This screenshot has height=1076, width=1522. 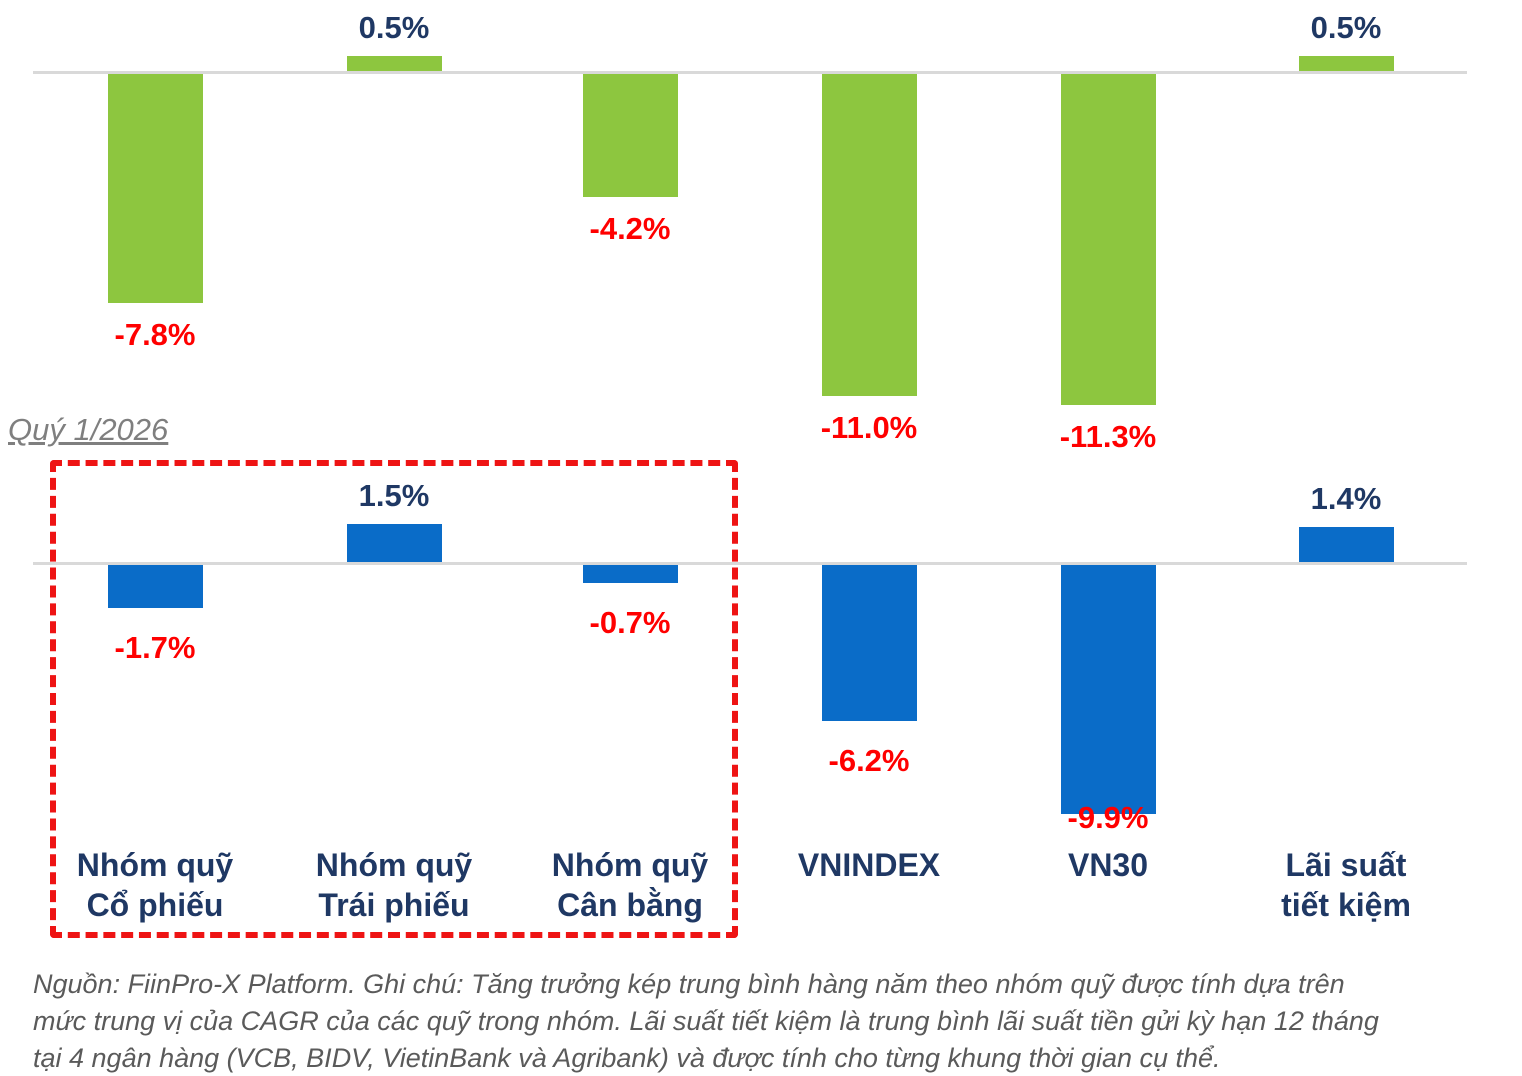 I want to click on value-label-quy-1-2026-blue-series-3: -6.2%, so click(x=869, y=761).